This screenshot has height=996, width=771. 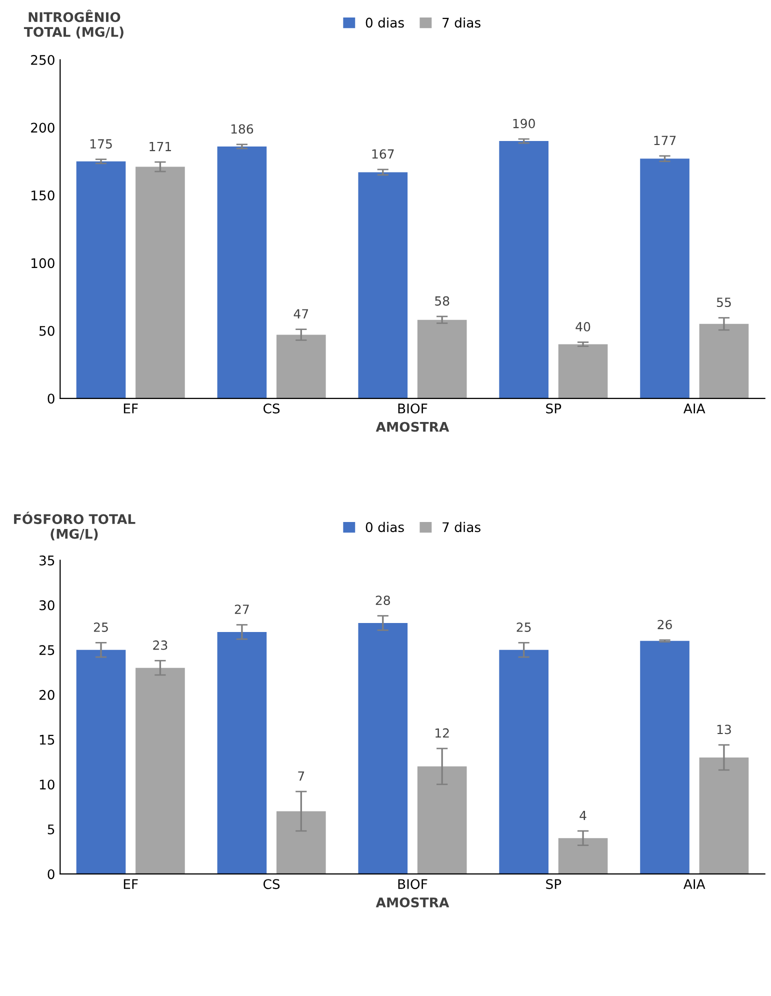 I want to click on y-tick-label: 15, so click(x=47, y=739).